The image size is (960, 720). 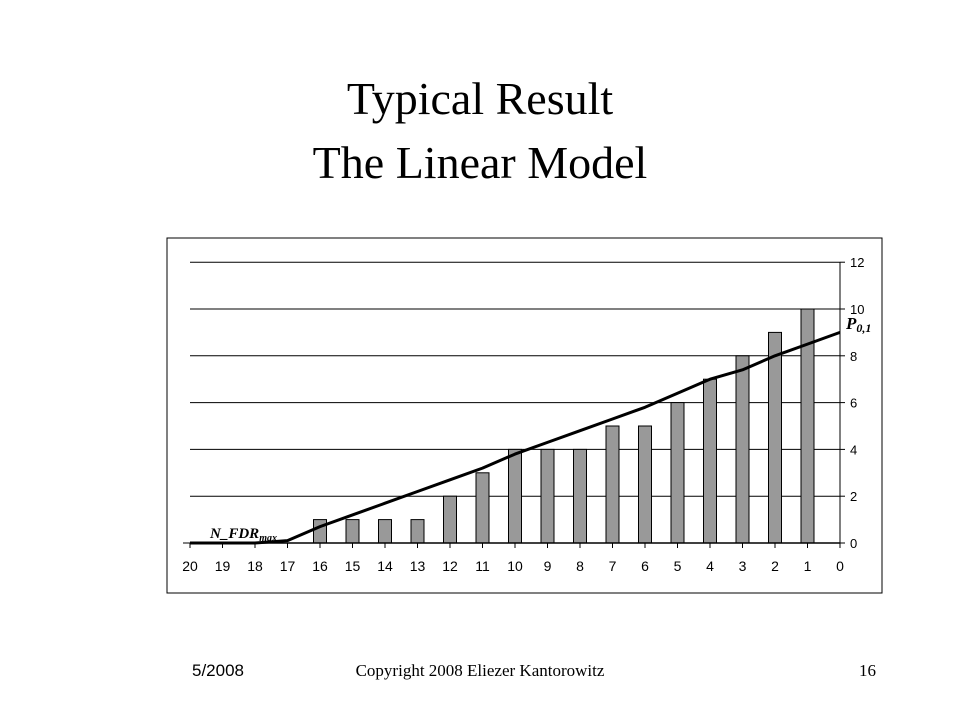 What do you see at coordinates (743, 566) in the screenshot?
I see `x-tick-label: 3` at bounding box center [743, 566].